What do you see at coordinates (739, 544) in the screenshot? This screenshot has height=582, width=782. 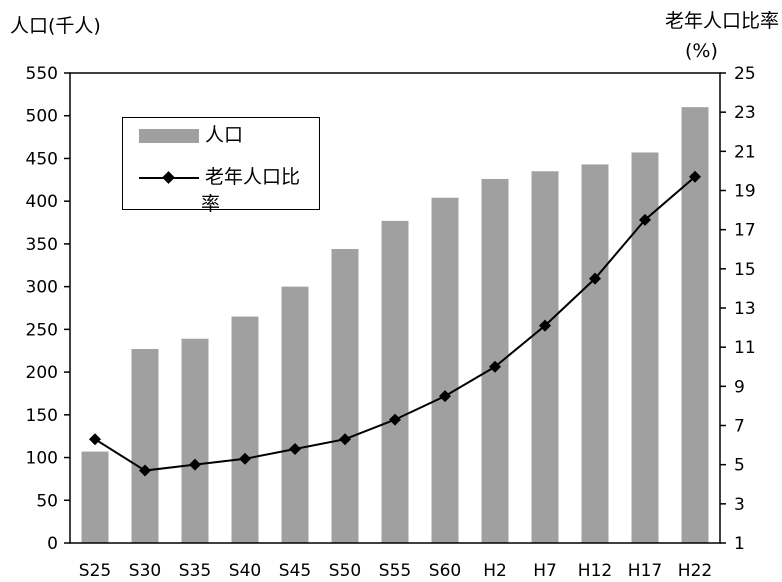 I see `right-tick-label: 1` at bounding box center [739, 544].